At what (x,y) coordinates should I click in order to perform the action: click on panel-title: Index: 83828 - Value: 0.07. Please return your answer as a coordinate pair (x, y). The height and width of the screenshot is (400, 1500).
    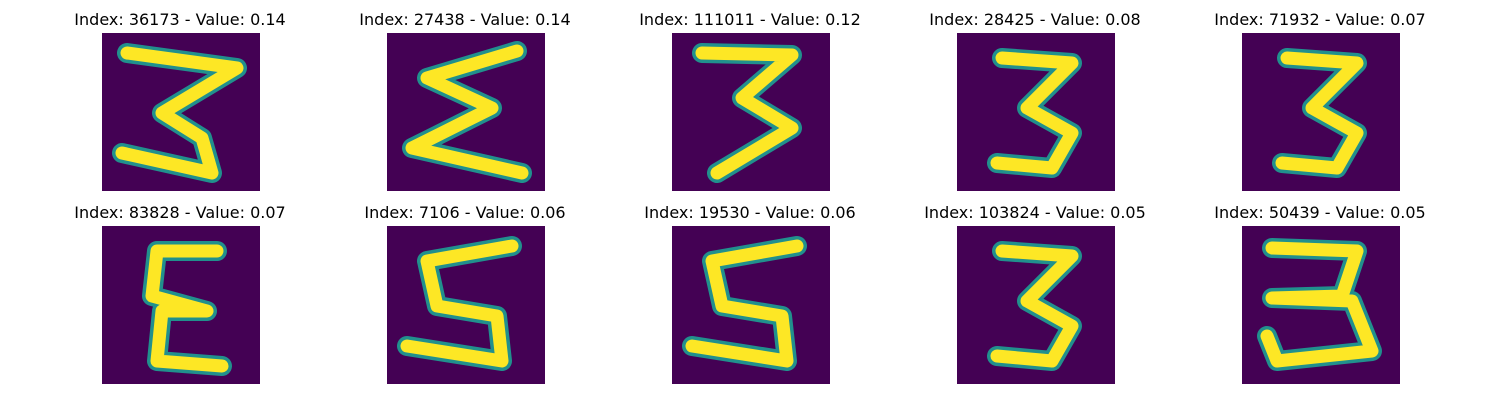
    Looking at the image, I should click on (180, 212).